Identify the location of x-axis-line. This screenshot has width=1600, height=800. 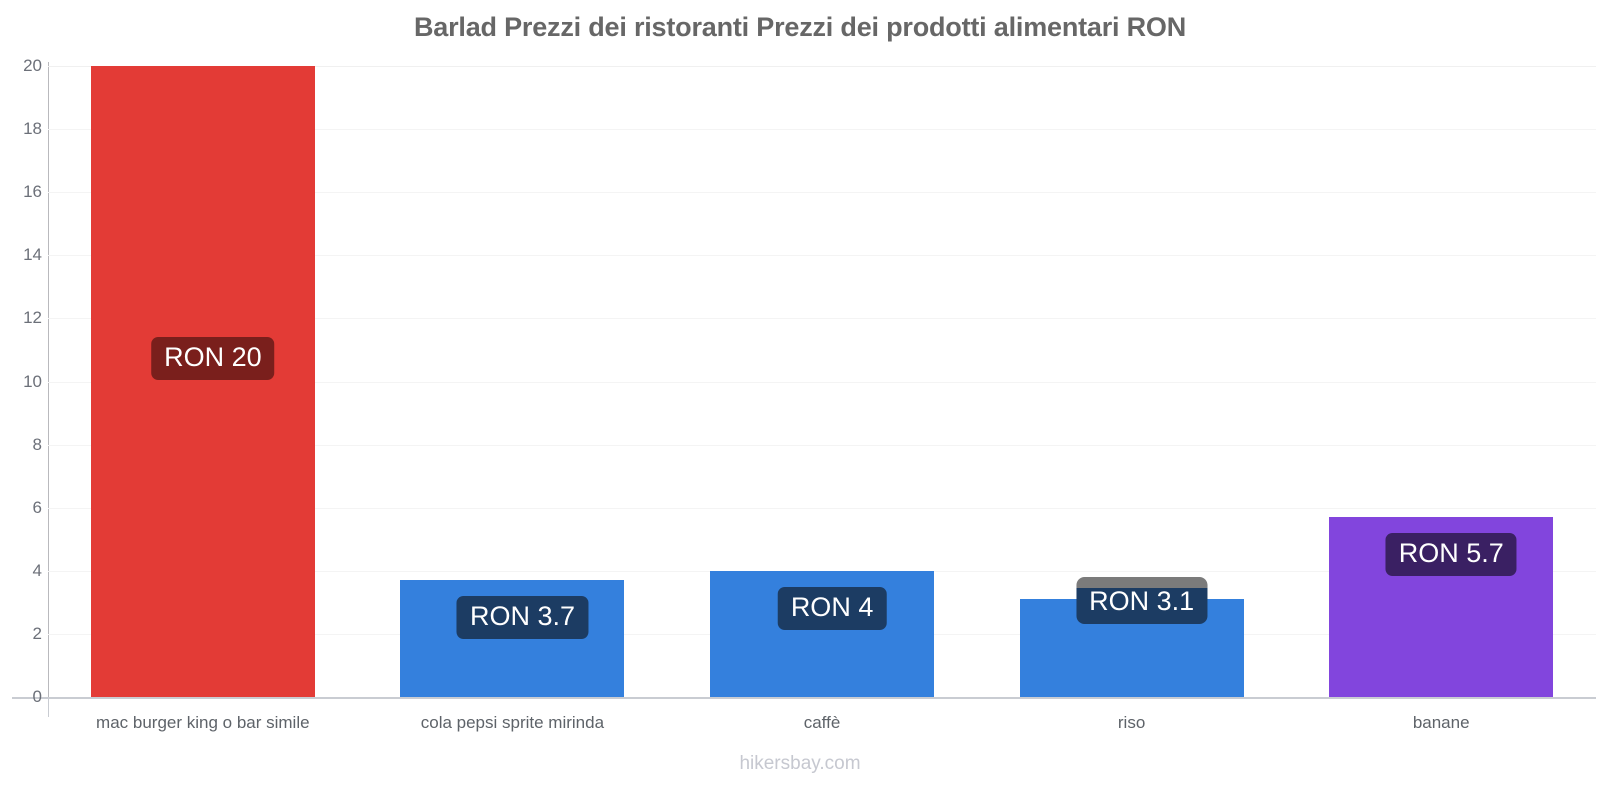
(804, 698).